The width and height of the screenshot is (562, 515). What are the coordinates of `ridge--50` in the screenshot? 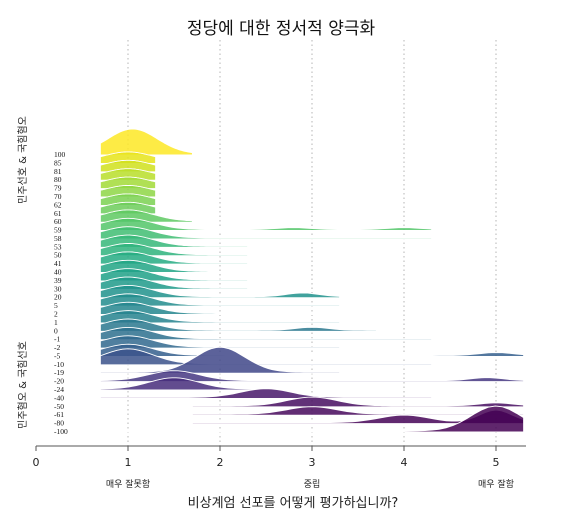 It's located at (358, 402).